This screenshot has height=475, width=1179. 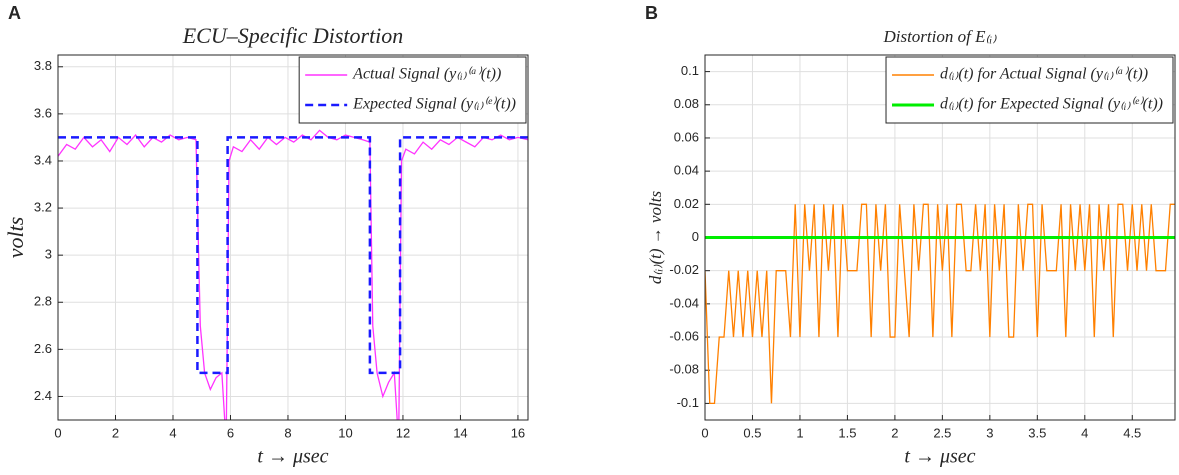 What do you see at coordinates (686, 136) in the screenshot?
I see `y-tick-label: 0.06` at bounding box center [686, 136].